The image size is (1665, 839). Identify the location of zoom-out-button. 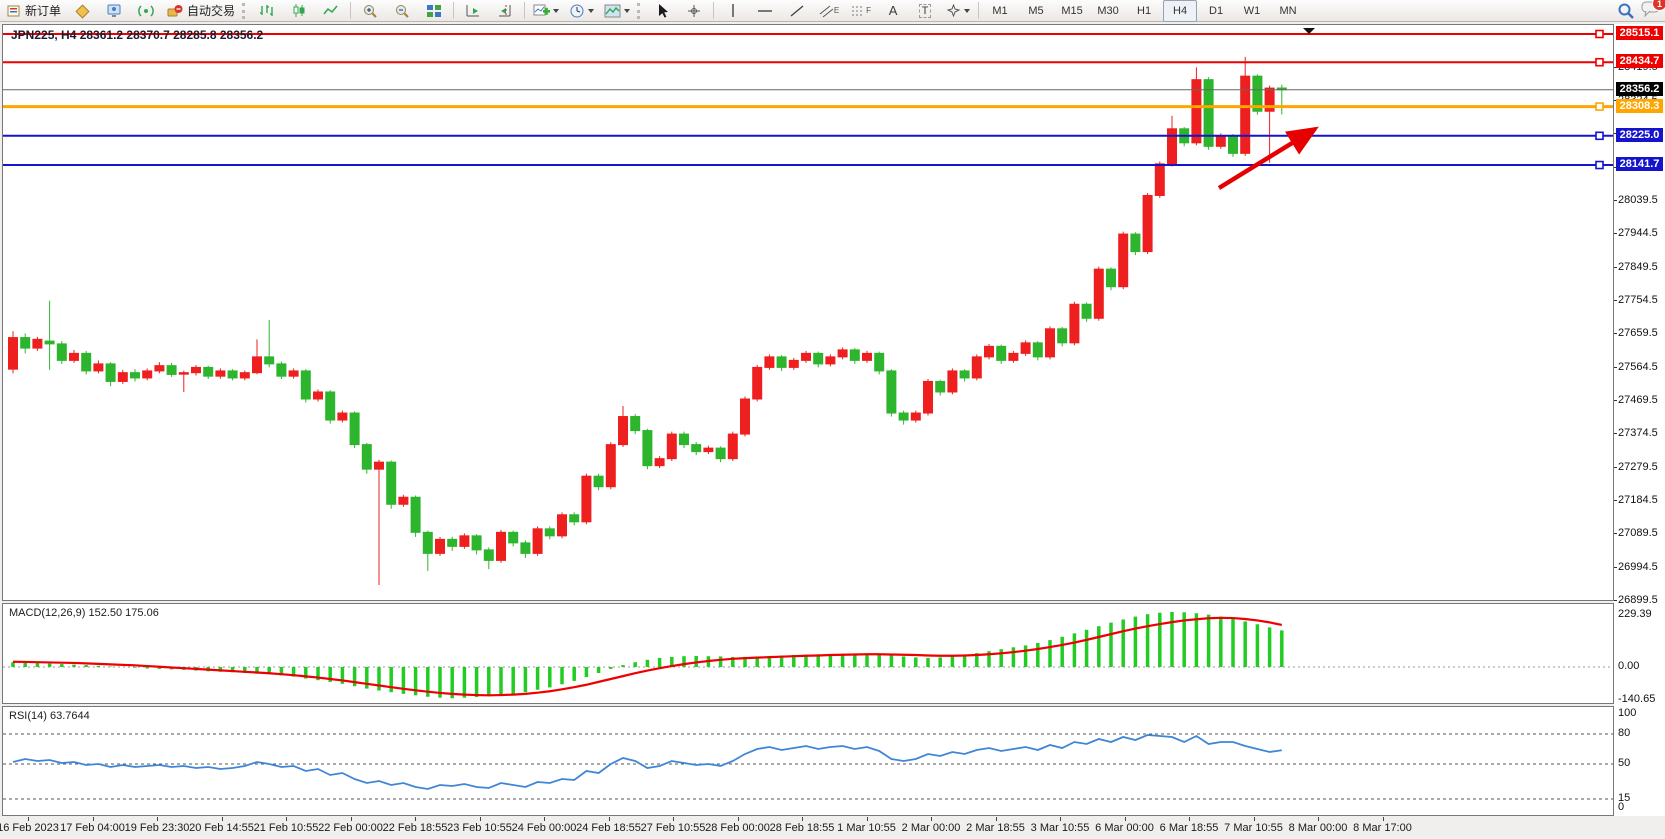
(402, 11).